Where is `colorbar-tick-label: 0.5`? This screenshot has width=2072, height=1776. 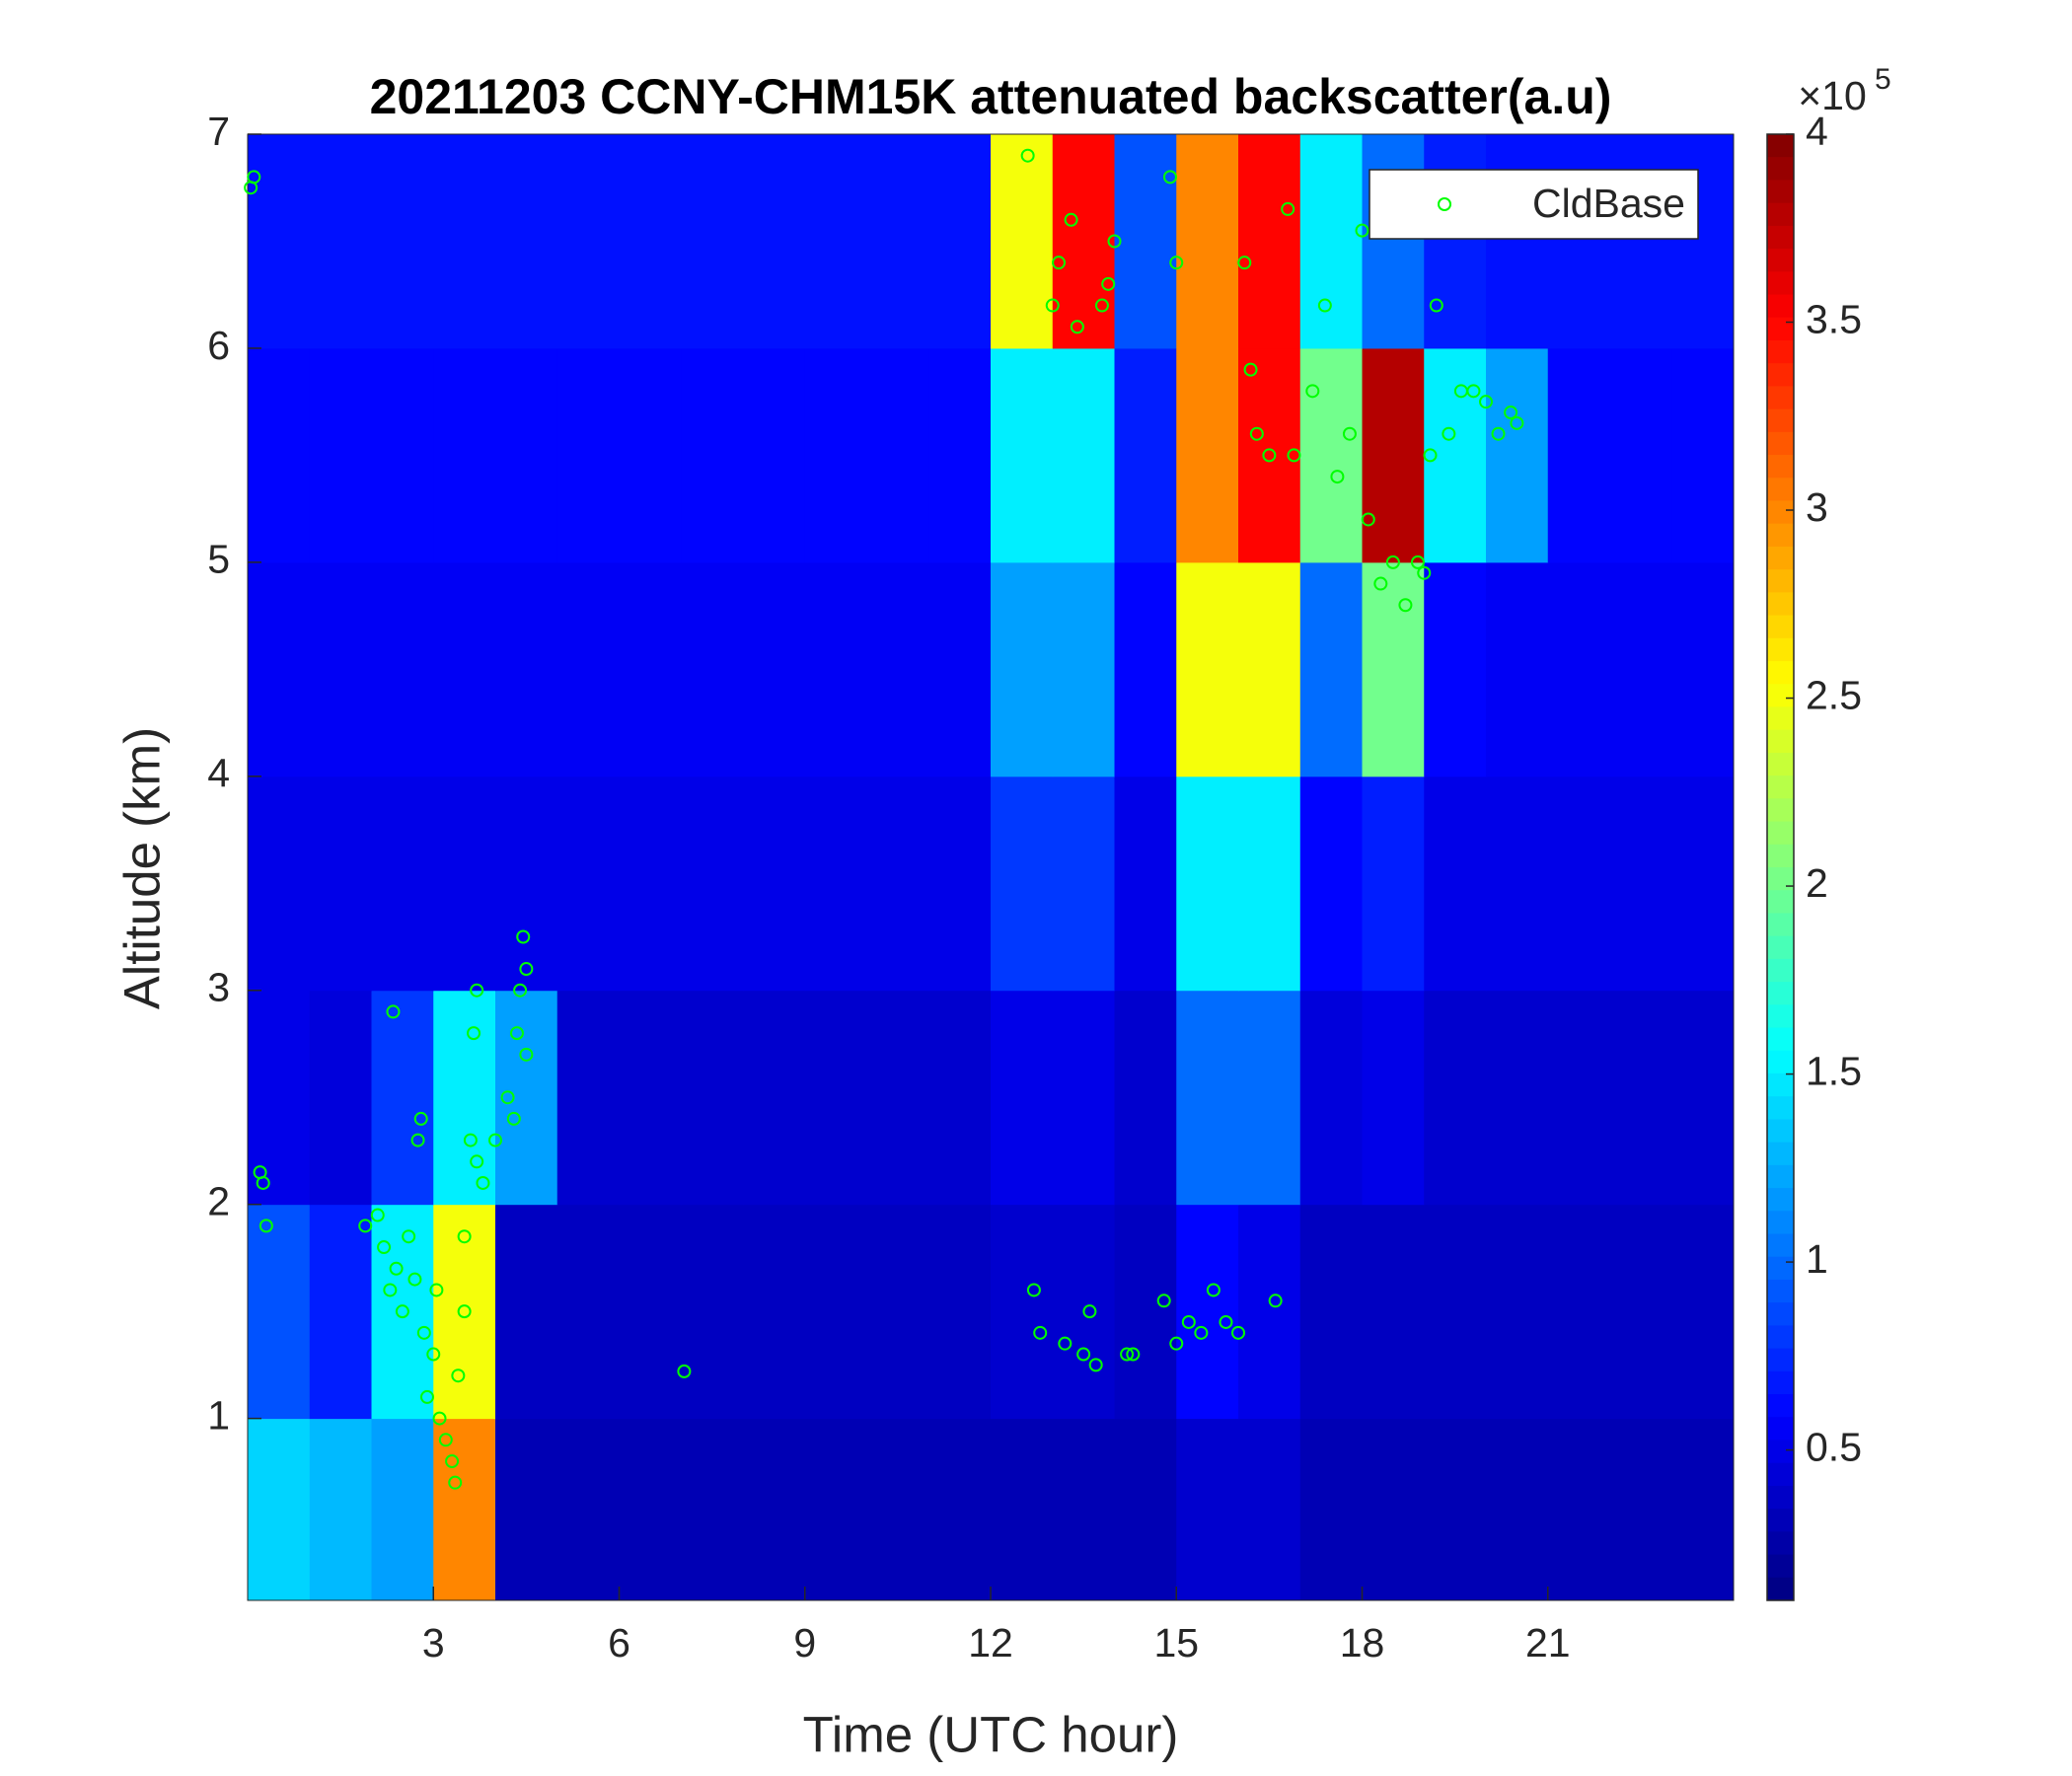 colorbar-tick-label: 0.5 is located at coordinates (1834, 1447).